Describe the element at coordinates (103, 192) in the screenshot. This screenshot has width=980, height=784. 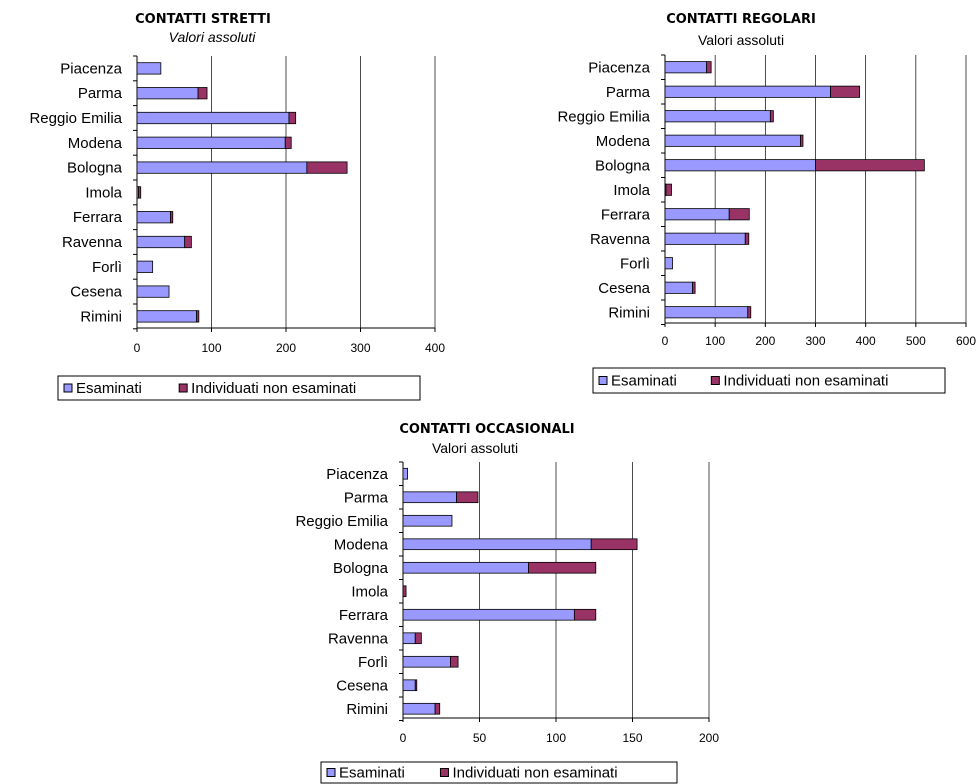
I see `category-label: Imola` at that location.